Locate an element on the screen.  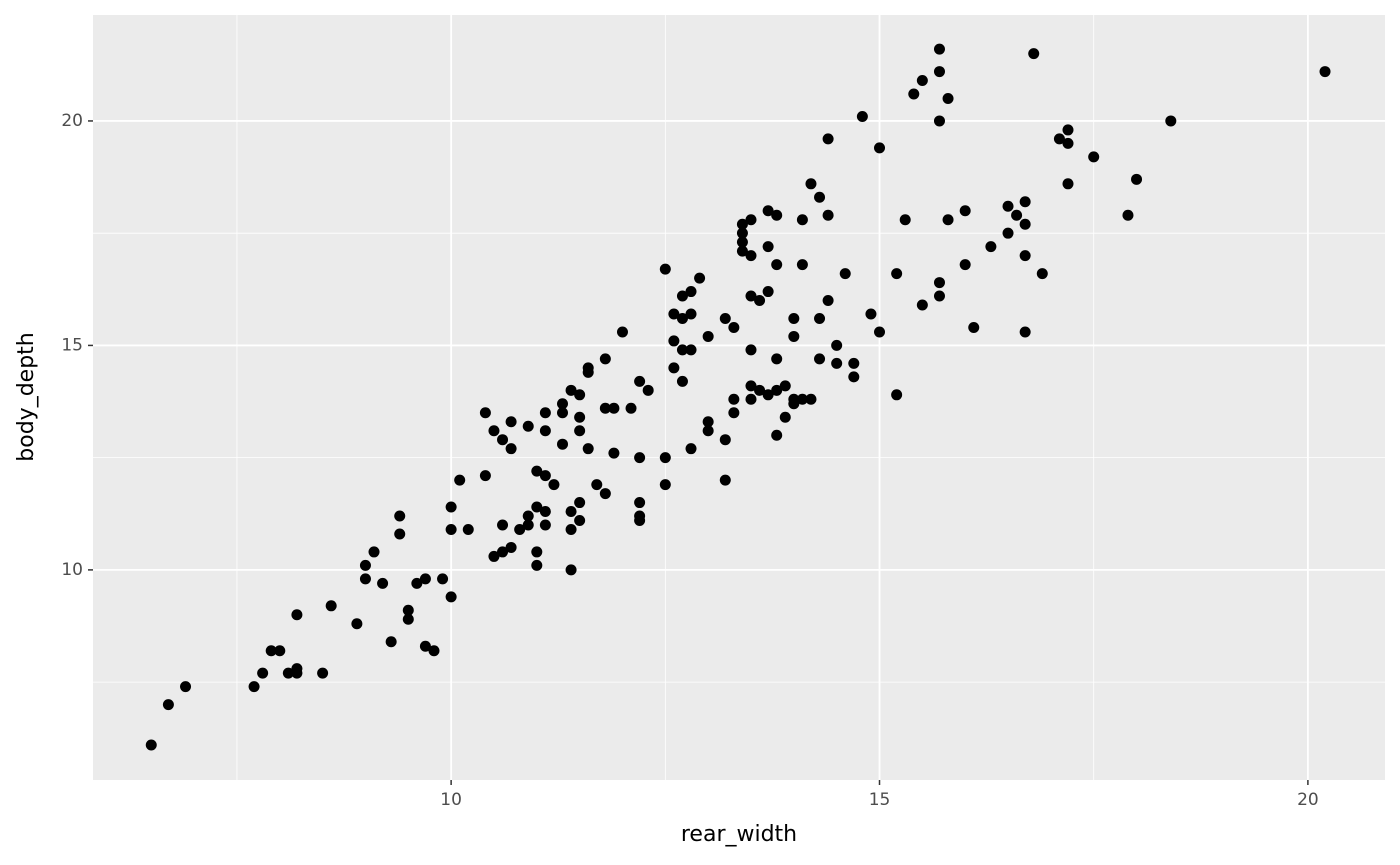
x-tick-label: 15 is located at coordinates (880, 800).